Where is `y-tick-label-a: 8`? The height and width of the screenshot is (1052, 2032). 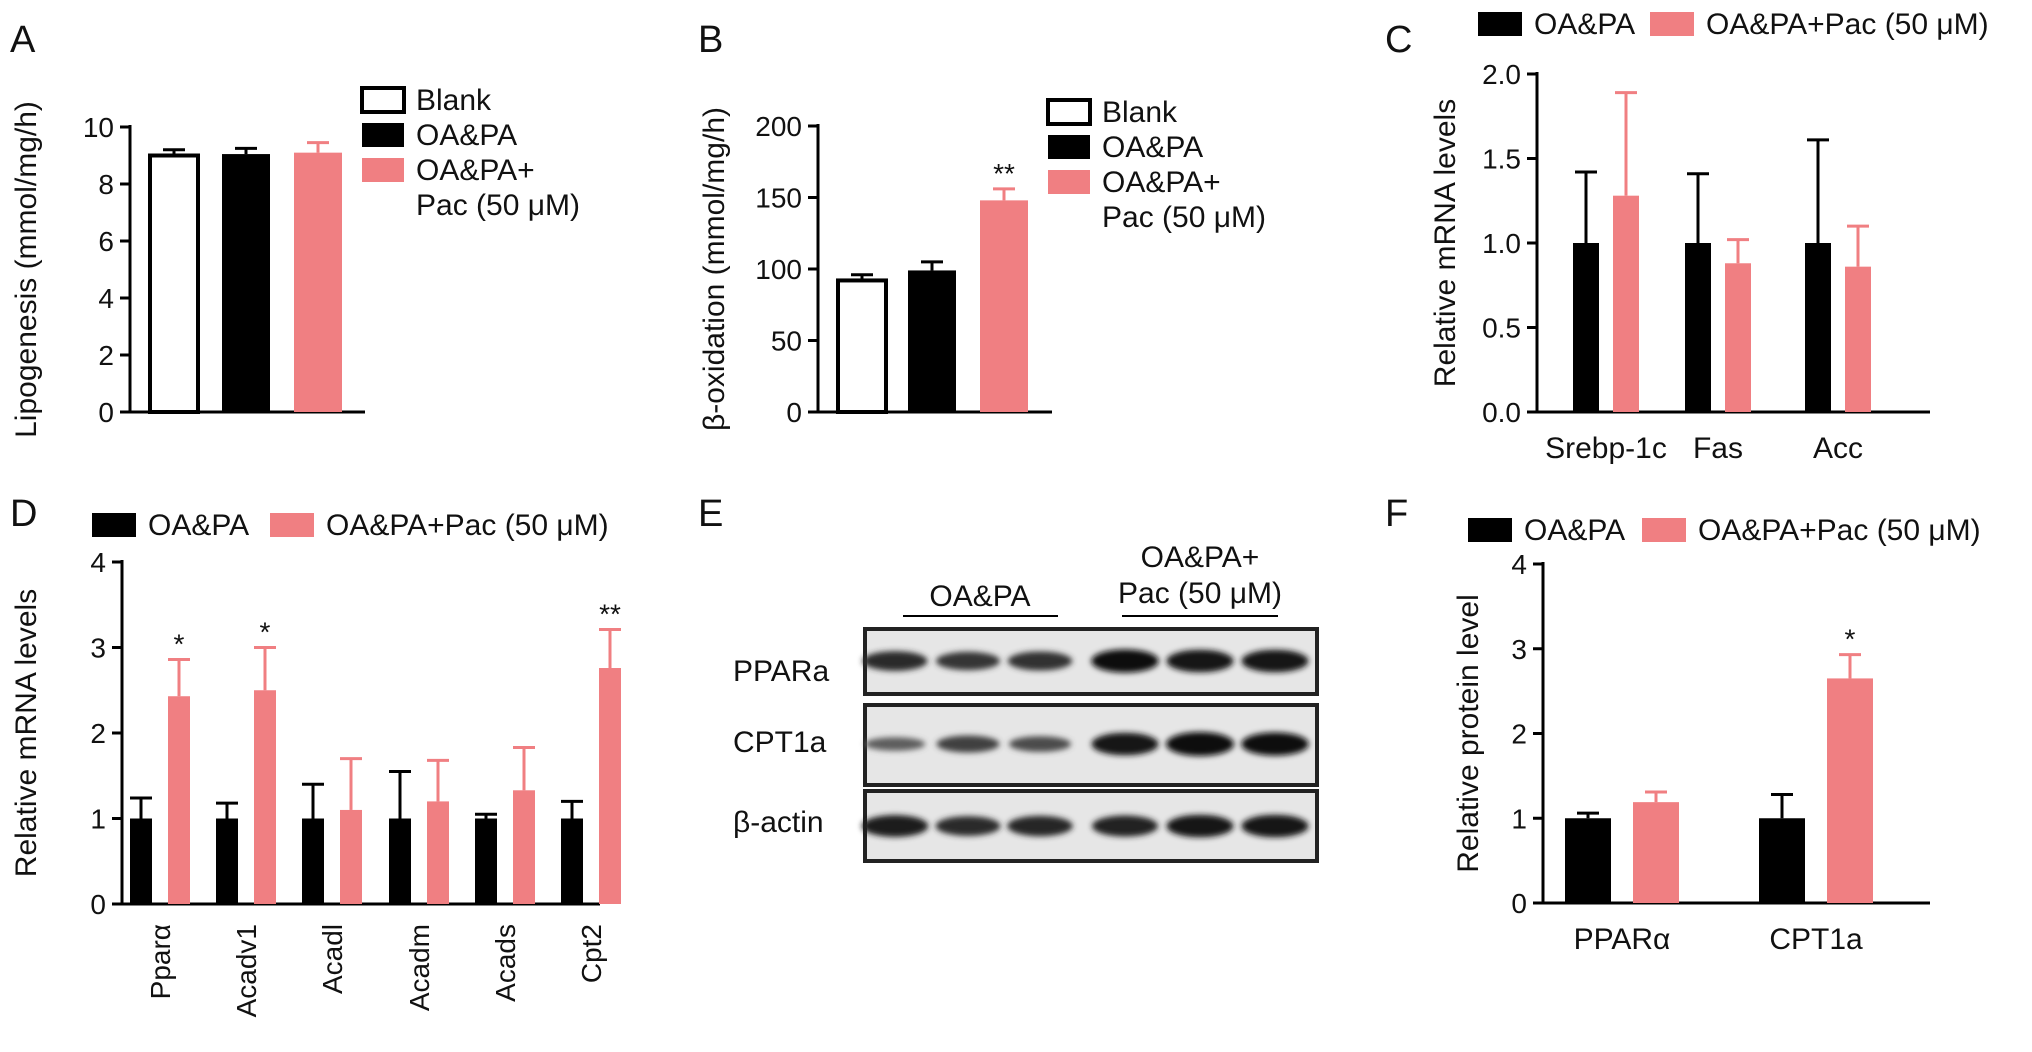
y-tick-label-a: 8 is located at coordinates (106, 184).